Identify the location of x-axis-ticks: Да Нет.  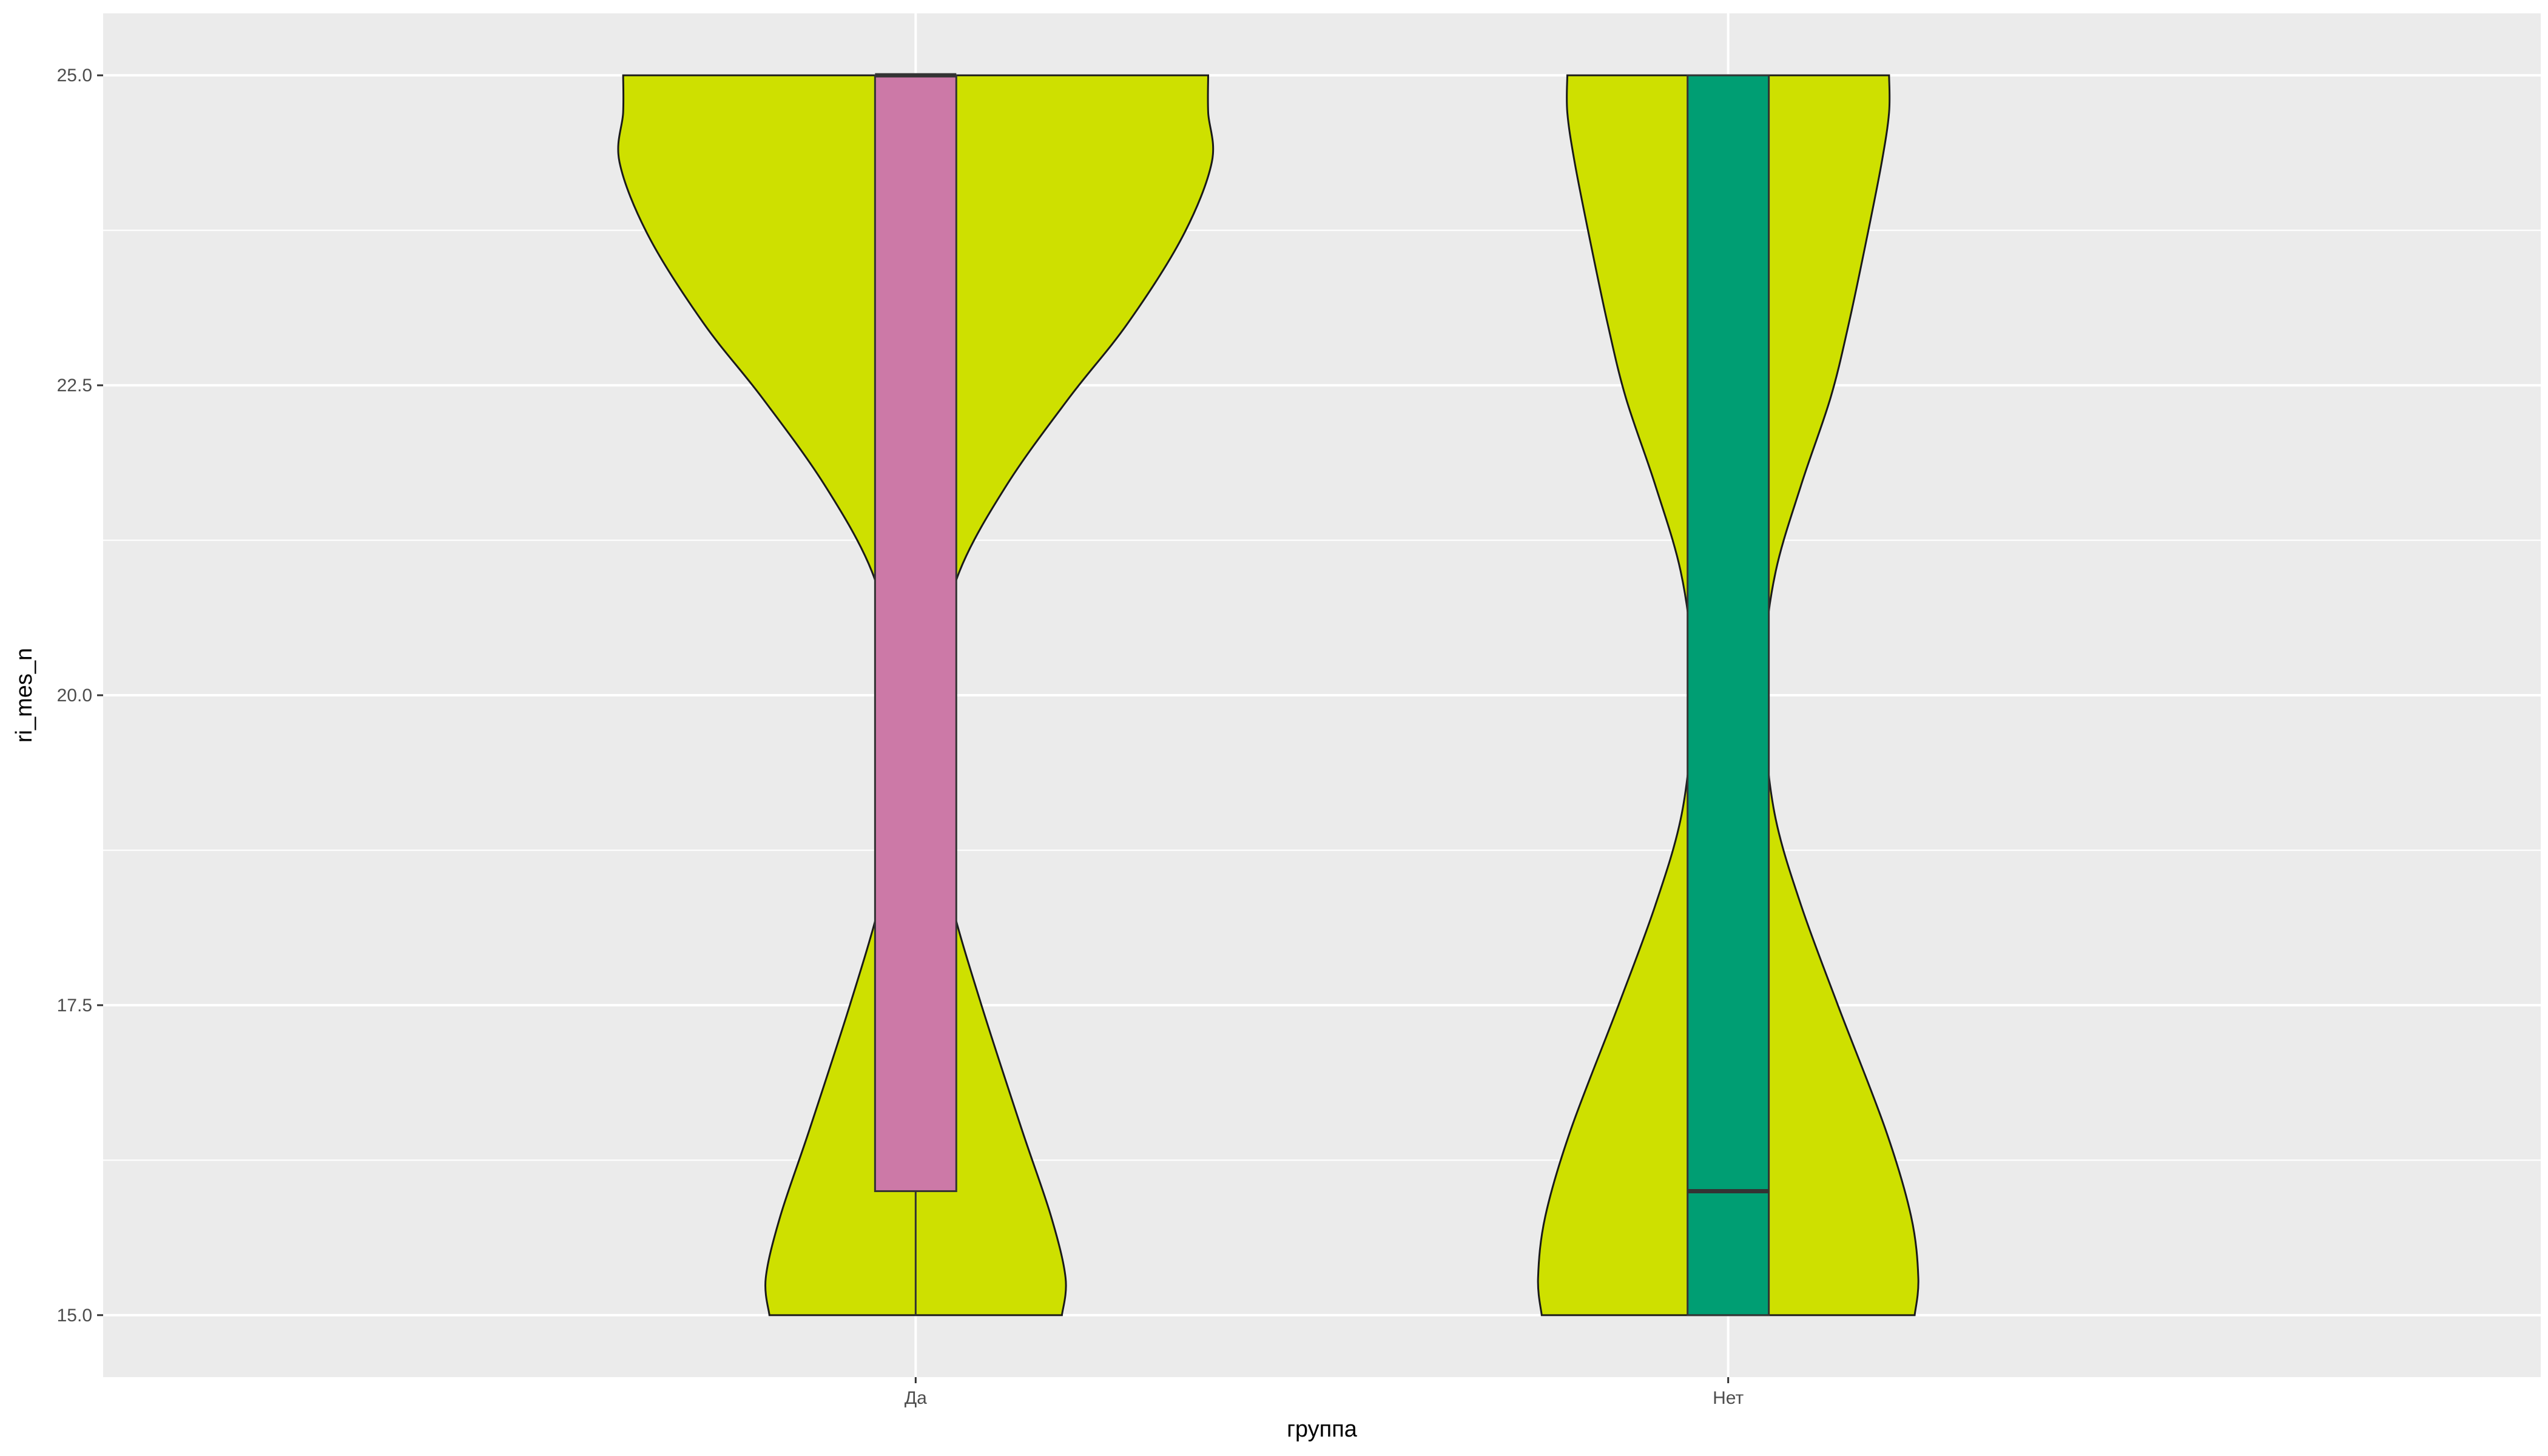
(1324, 1392).